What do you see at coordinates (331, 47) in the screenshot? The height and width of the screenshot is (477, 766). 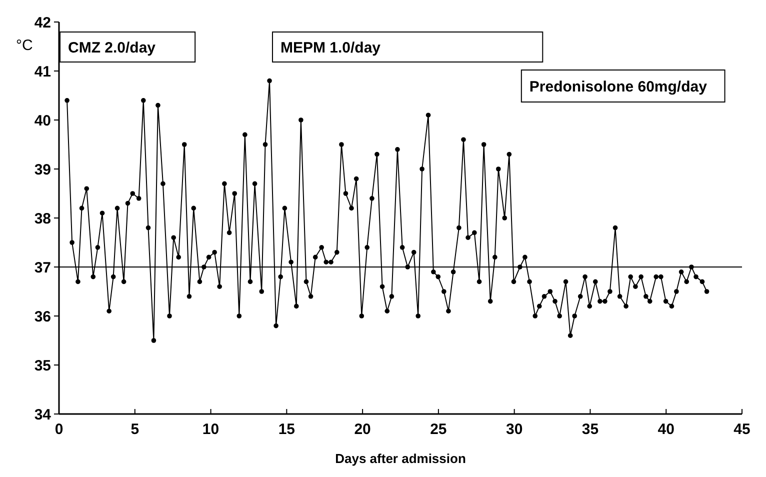 I see `annotation: MEPM 1.0/day` at bounding box center [331, 47].